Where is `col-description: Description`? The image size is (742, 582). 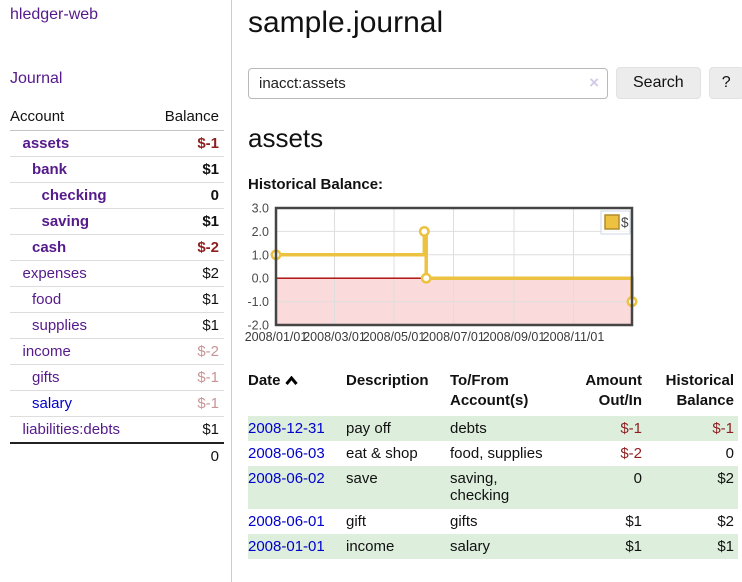
col-description: Description is located at coordinates (387, 380).